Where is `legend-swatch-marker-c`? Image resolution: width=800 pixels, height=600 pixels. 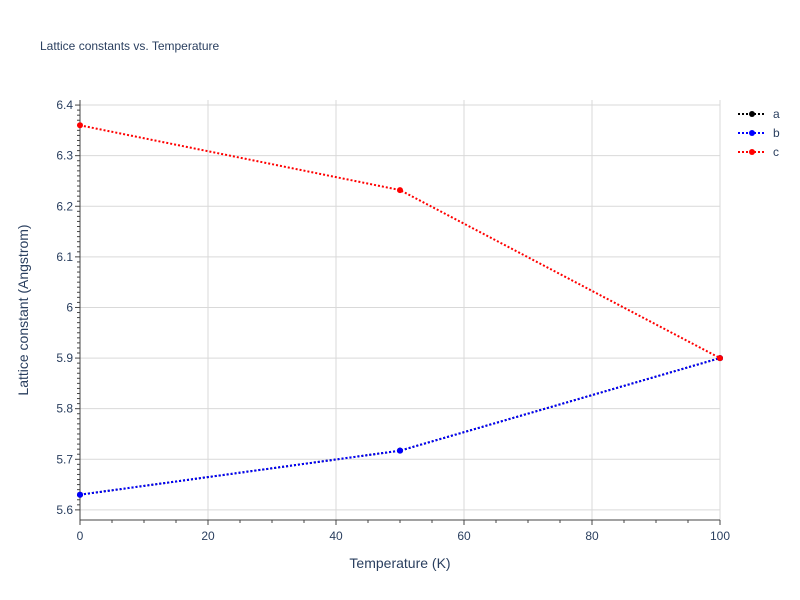
legend-swatch-marker-c is located at coordinates (752, 152).